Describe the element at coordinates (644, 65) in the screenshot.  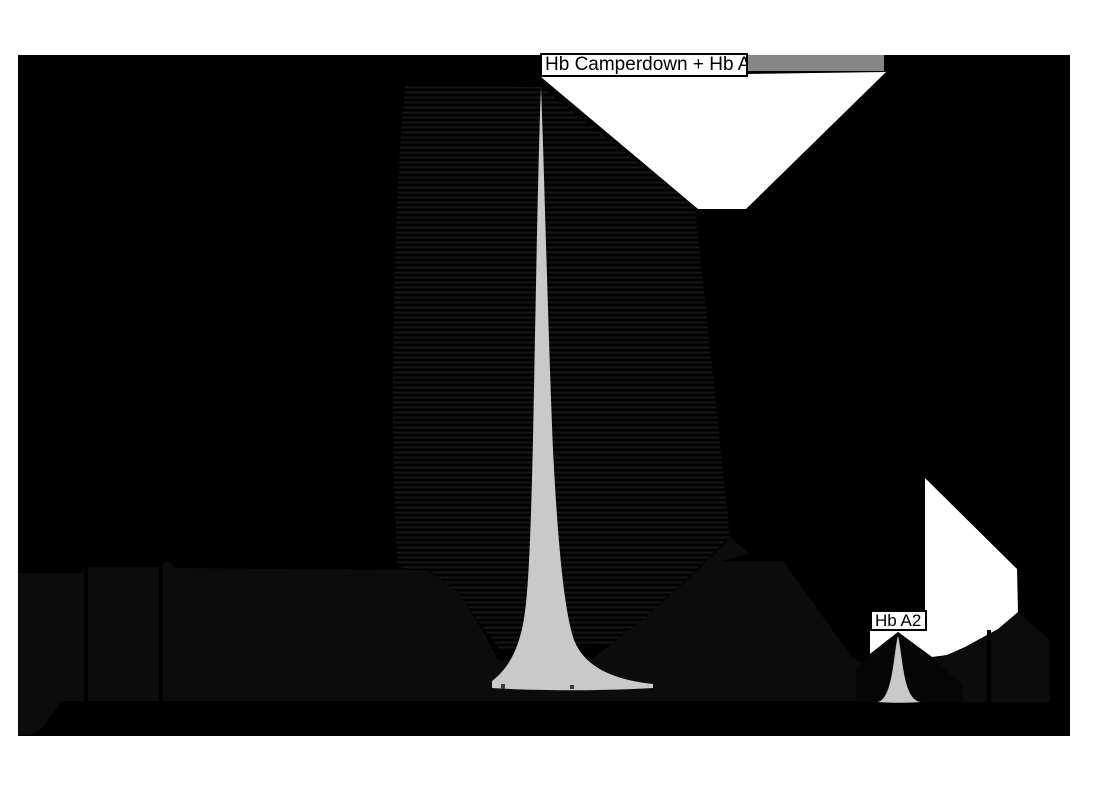
I see `main-peak-label: Hb Camperdown + Hb A` at that location.